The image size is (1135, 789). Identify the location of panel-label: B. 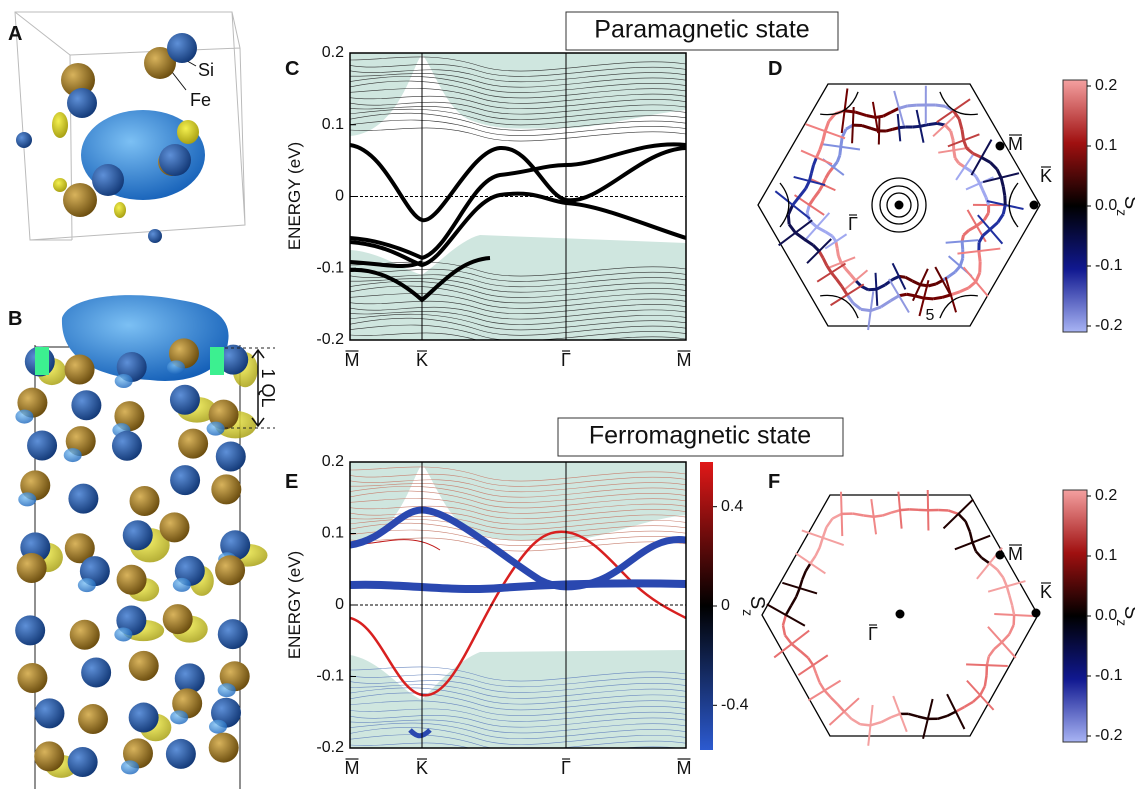
(15, 319).